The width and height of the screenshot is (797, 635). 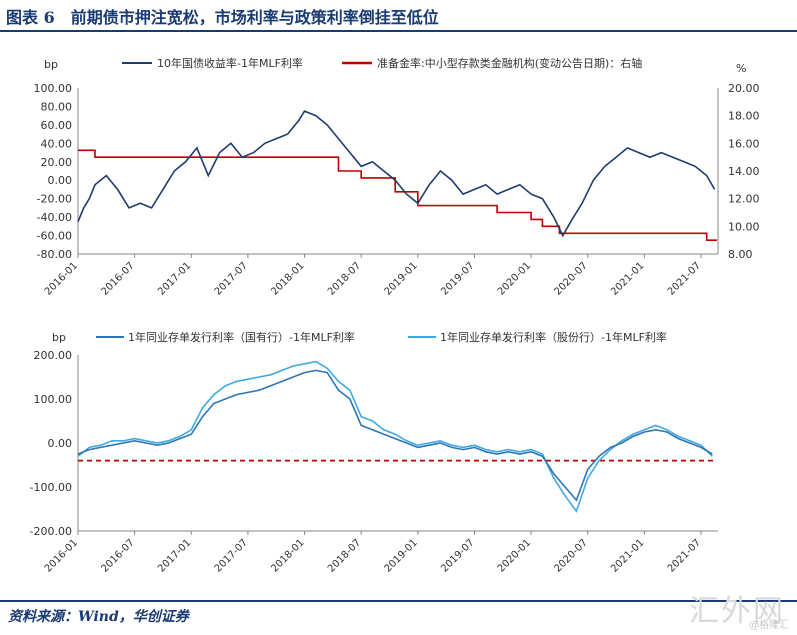 What do you see at coordinates (53, 355) in the screenshot?
I see `y-tick-label: 200.00` at bounding box center [53, 355].